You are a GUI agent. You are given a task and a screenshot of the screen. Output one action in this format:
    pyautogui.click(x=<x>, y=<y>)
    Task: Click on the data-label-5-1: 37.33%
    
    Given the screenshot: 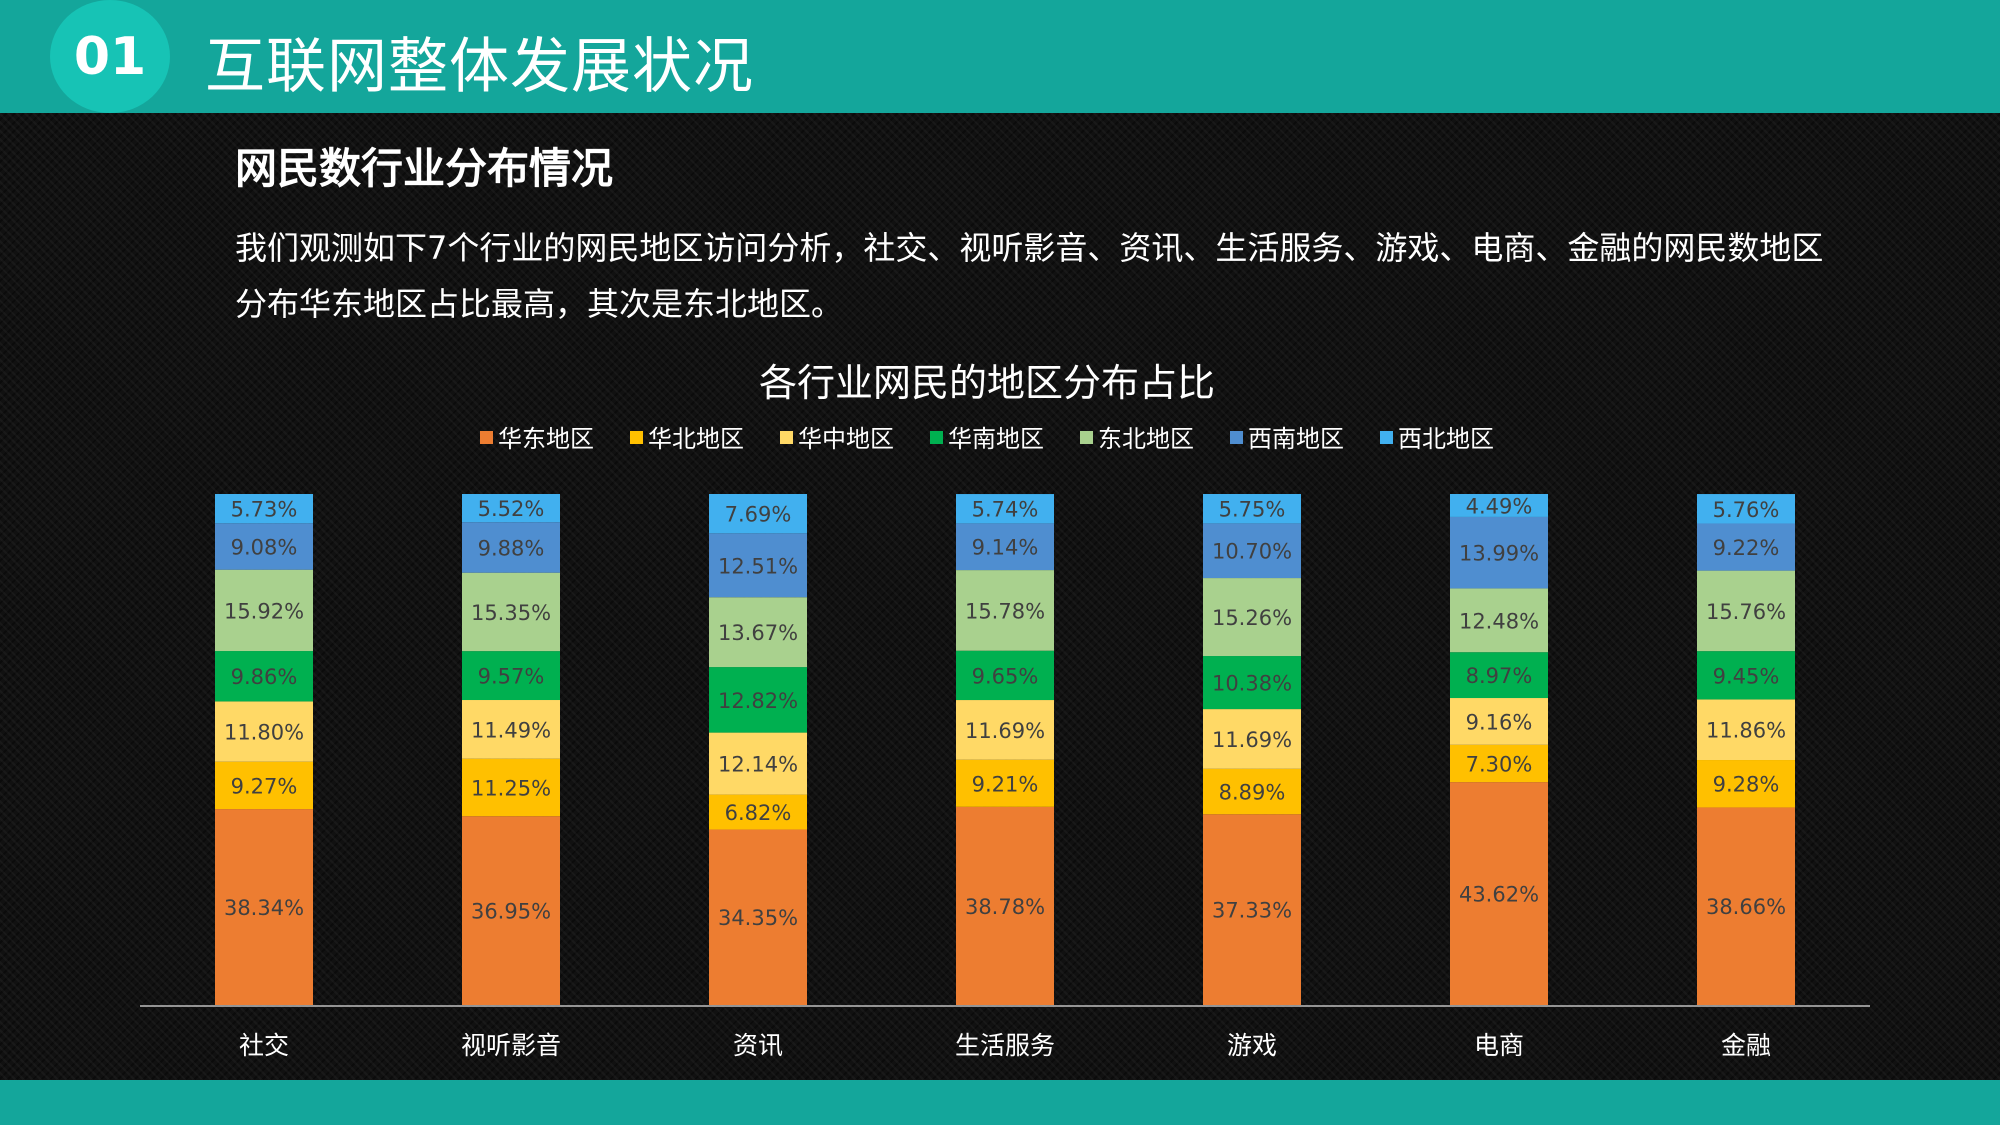 What is the action you would take?
    pyautogui.click(x=1252, y=911)
    